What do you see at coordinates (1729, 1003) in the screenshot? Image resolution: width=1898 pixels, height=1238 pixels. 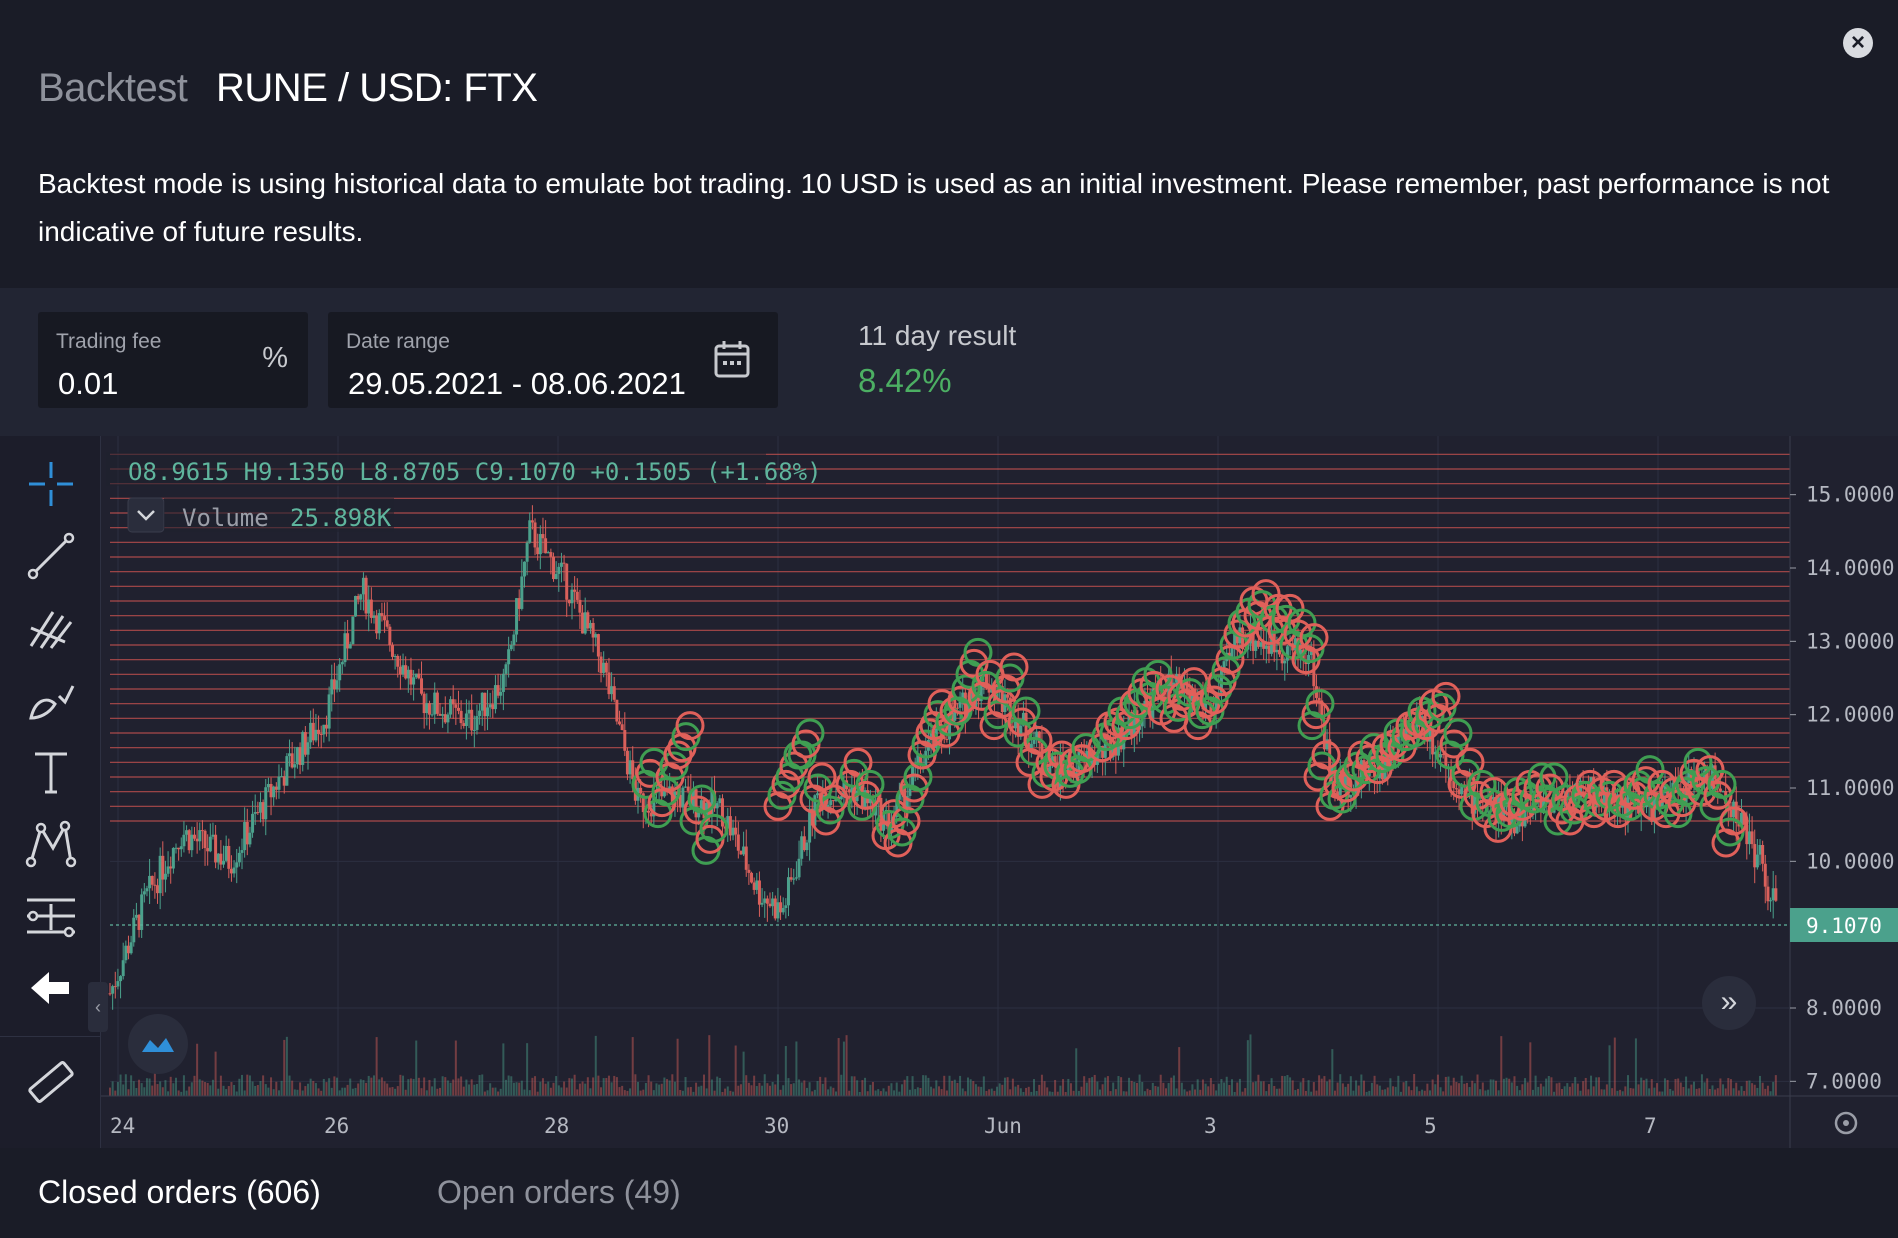 I see `scroll-to-latest-button: »` at bounding box center [1729, 1003].